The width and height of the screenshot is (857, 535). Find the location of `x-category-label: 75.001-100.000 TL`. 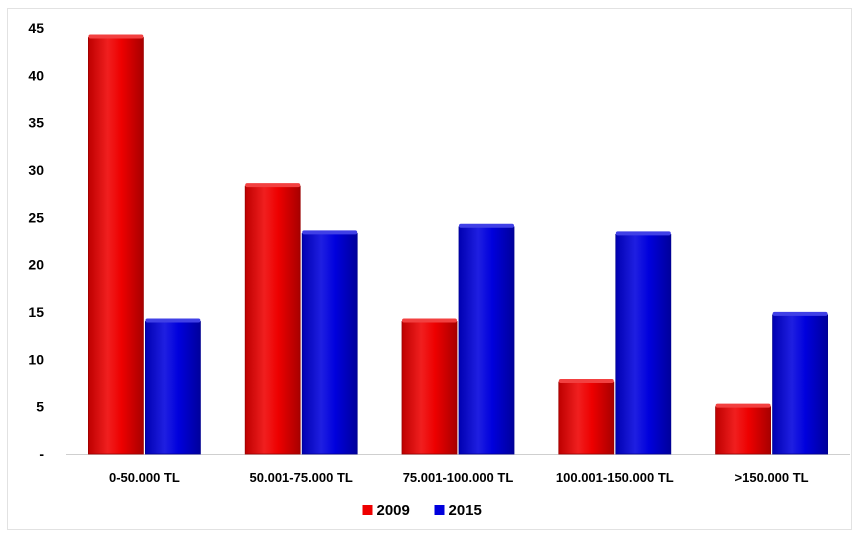

x-category-label: 75.001-100.000 TL is located at coordinates (458, 477).